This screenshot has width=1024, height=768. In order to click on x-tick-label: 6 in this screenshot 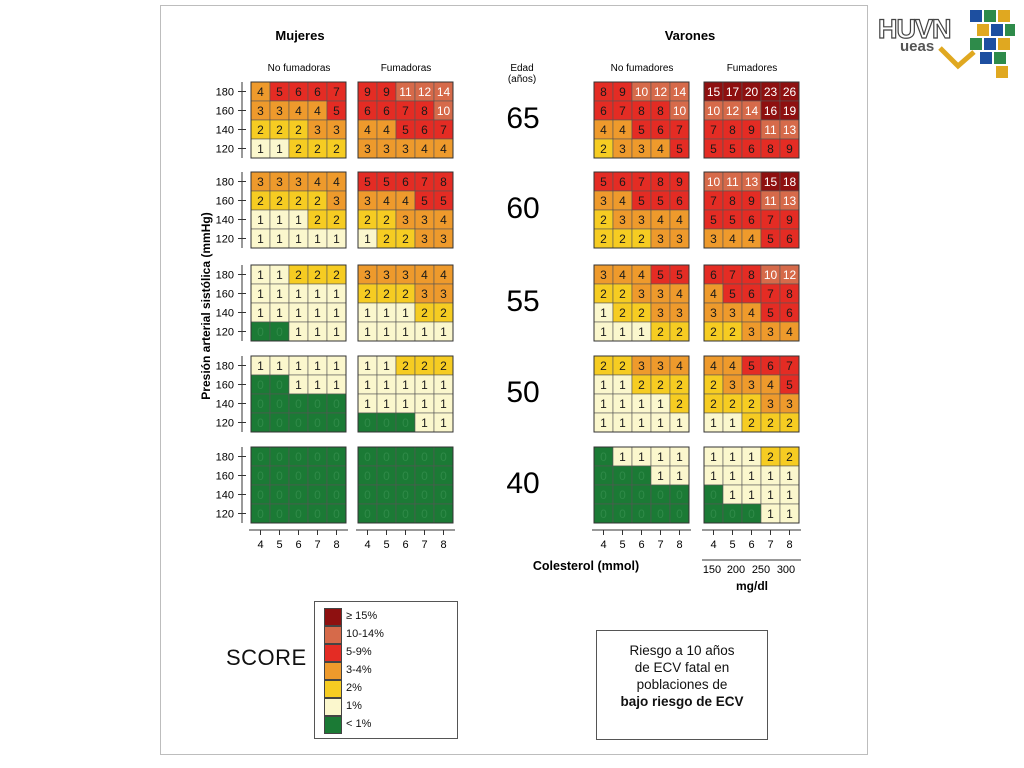, I will do `click(298, 545)`.